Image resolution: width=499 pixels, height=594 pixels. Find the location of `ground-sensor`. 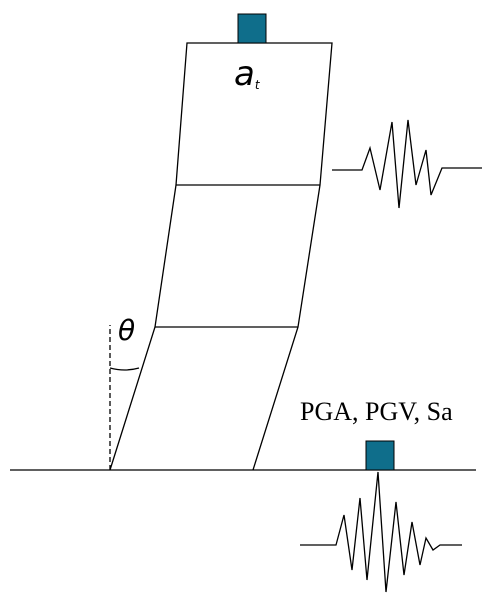

ground-sensor is located at coordinates (380, 455).